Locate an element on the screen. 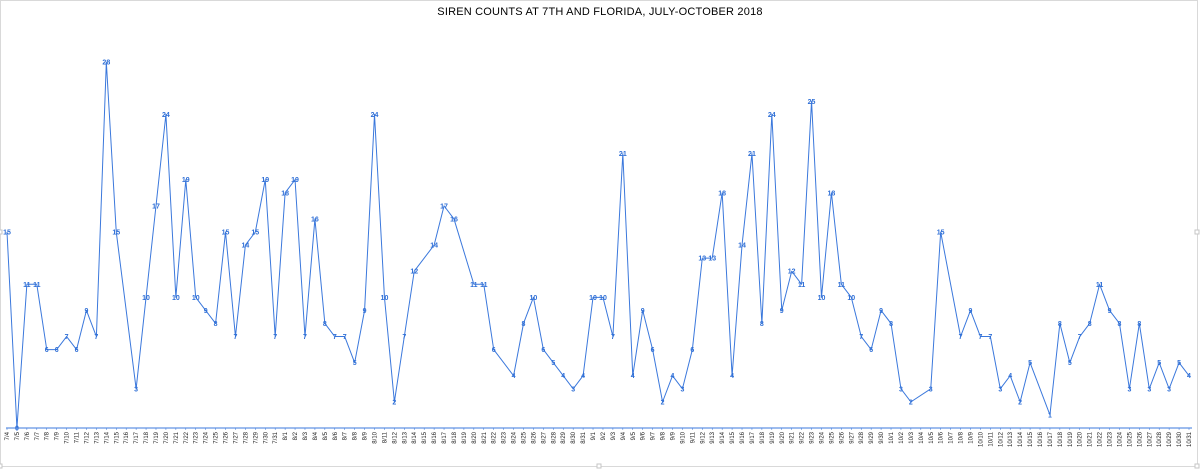 This screenshot has height=469, width=1200. x-tick-label: 9/4 is located at coordinates (624, 435).